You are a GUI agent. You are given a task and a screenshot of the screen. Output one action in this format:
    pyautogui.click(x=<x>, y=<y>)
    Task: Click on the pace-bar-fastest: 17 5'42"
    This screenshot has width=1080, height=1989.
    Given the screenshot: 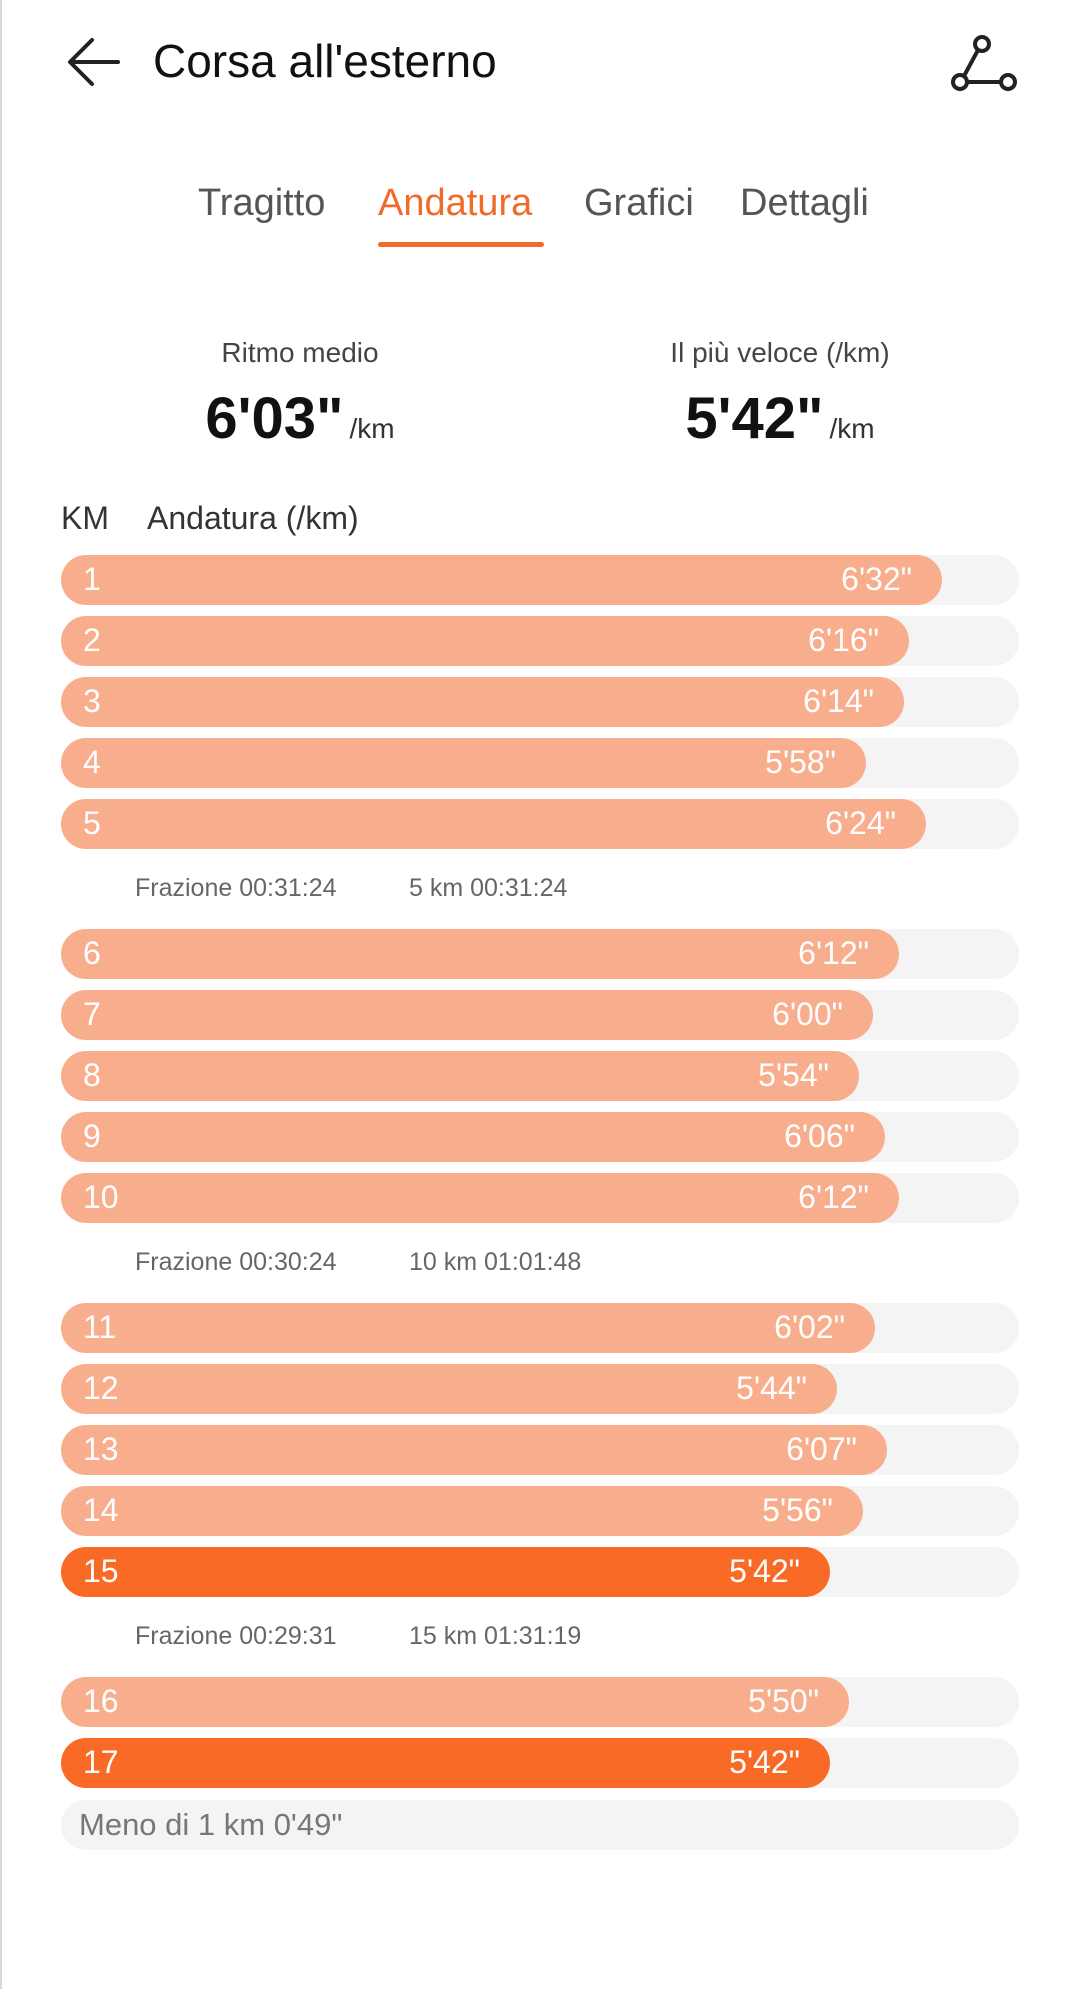 What is the action you would take?
    pyautogui.click(x=445, y=1763)
    